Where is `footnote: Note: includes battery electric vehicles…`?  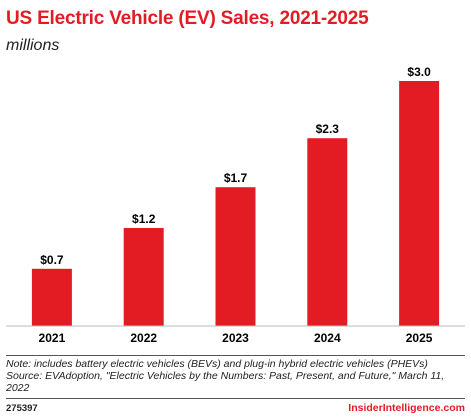
footnote: Note: includes battery electric vehicles… is located at coordinates (235, 376).